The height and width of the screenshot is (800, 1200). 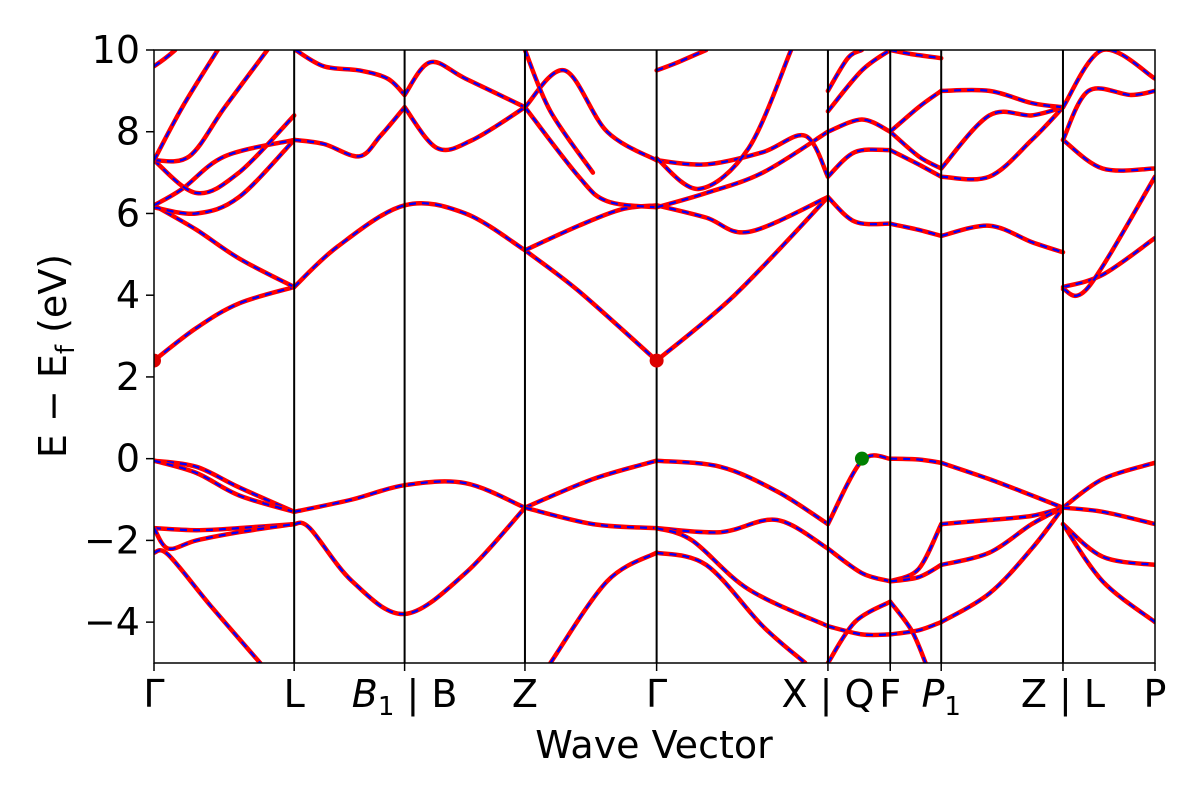 What do you see at coordinates (1063, 694) in the screenshot?
I see `x-tick-label: Z | L` at bounding box center [1063, 694].